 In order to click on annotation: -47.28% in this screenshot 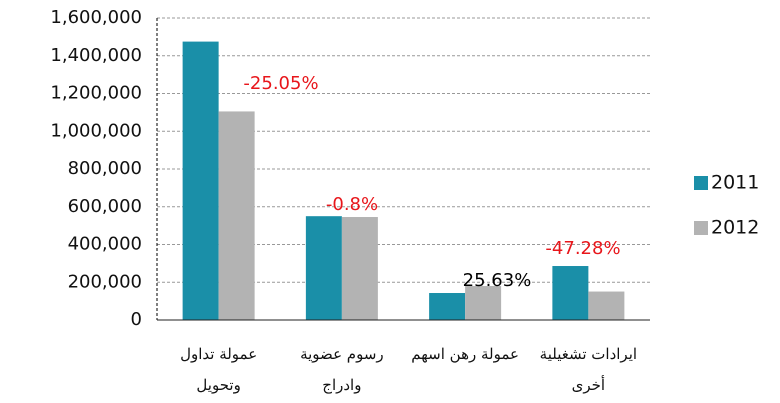, I will do `click(582, 248)`.